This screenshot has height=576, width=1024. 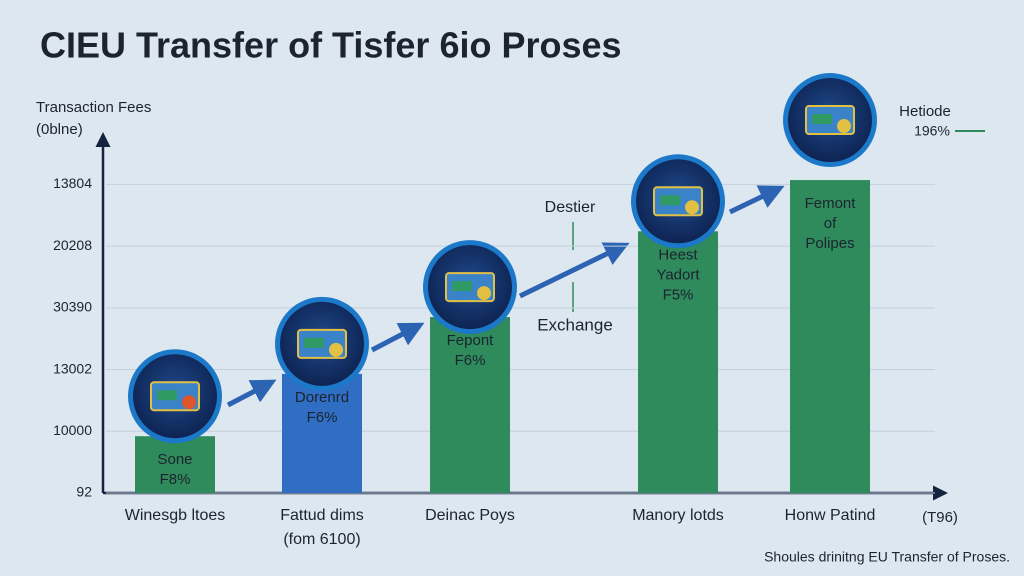 I want to click on y-tick-label: 13002, so click(x=72, y=368).